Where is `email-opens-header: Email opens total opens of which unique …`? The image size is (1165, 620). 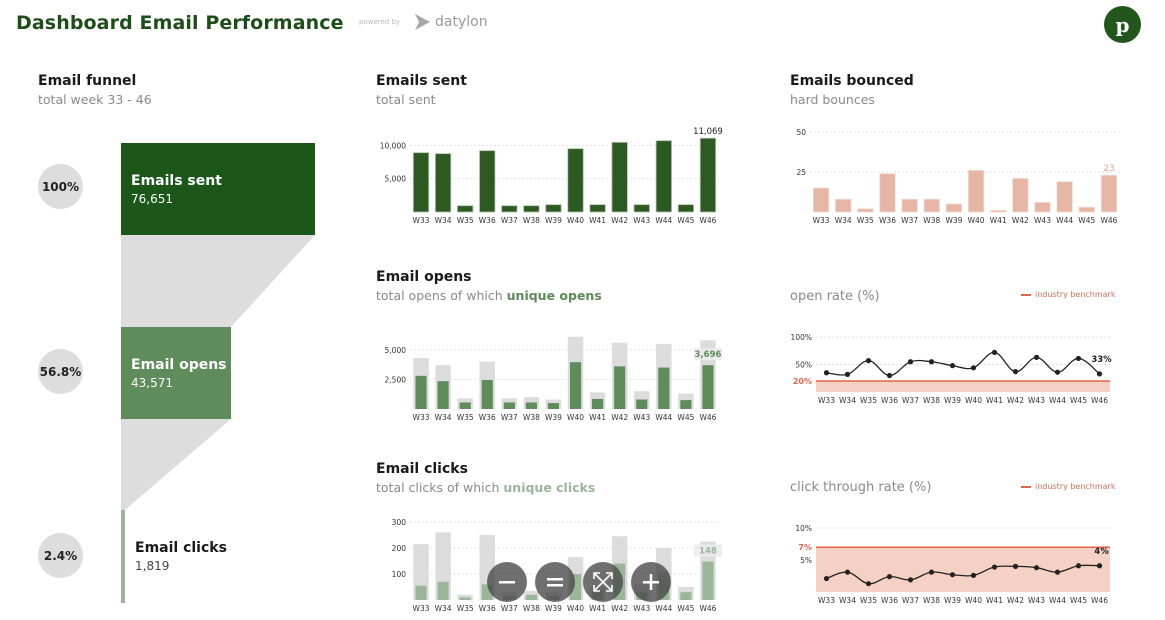 email-opens-header: Email opens total opens of which unique … is located at coordinates (489, 286).